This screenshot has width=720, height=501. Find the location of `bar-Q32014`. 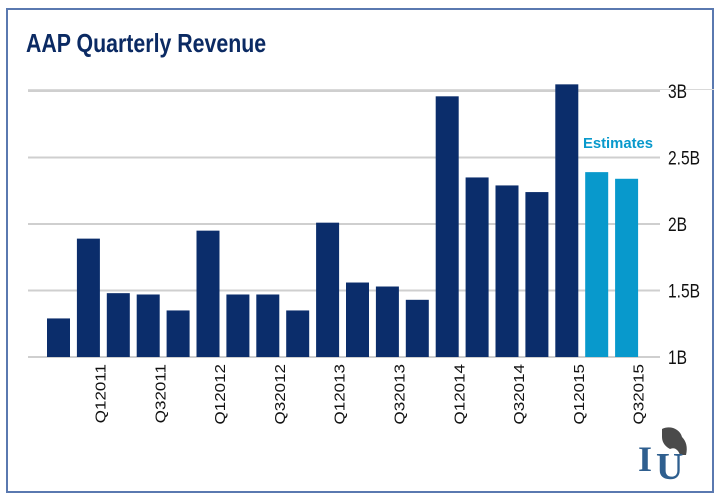

bar-Q32014 is located at coordinates (477, 267).